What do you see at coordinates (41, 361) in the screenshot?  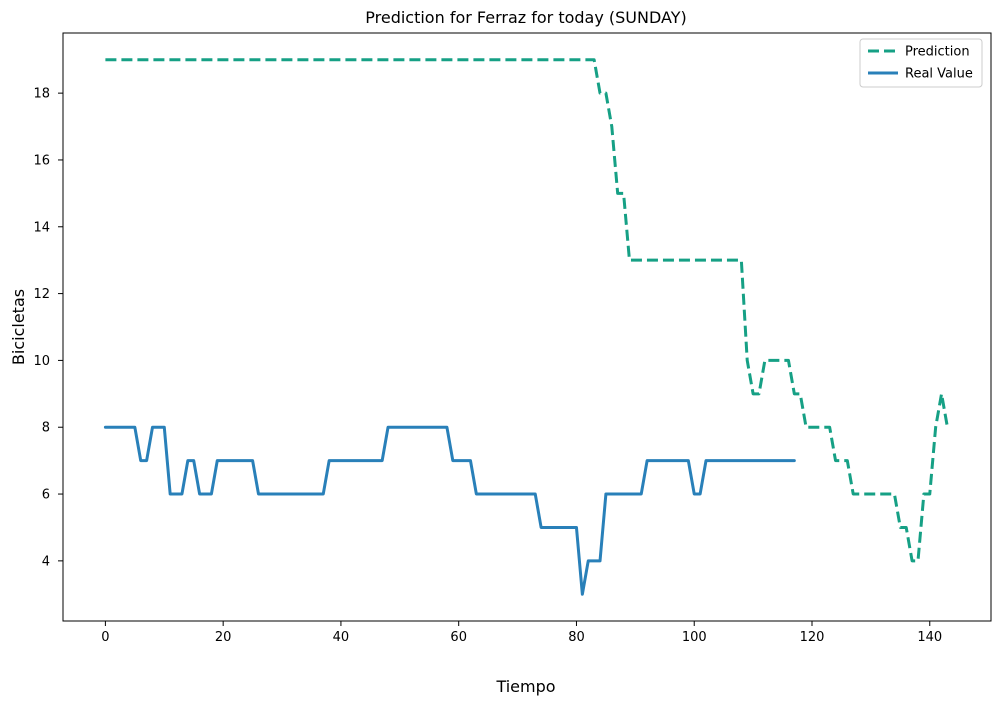 I see `y-tick-label: 10` at bounding box center [41, 361].